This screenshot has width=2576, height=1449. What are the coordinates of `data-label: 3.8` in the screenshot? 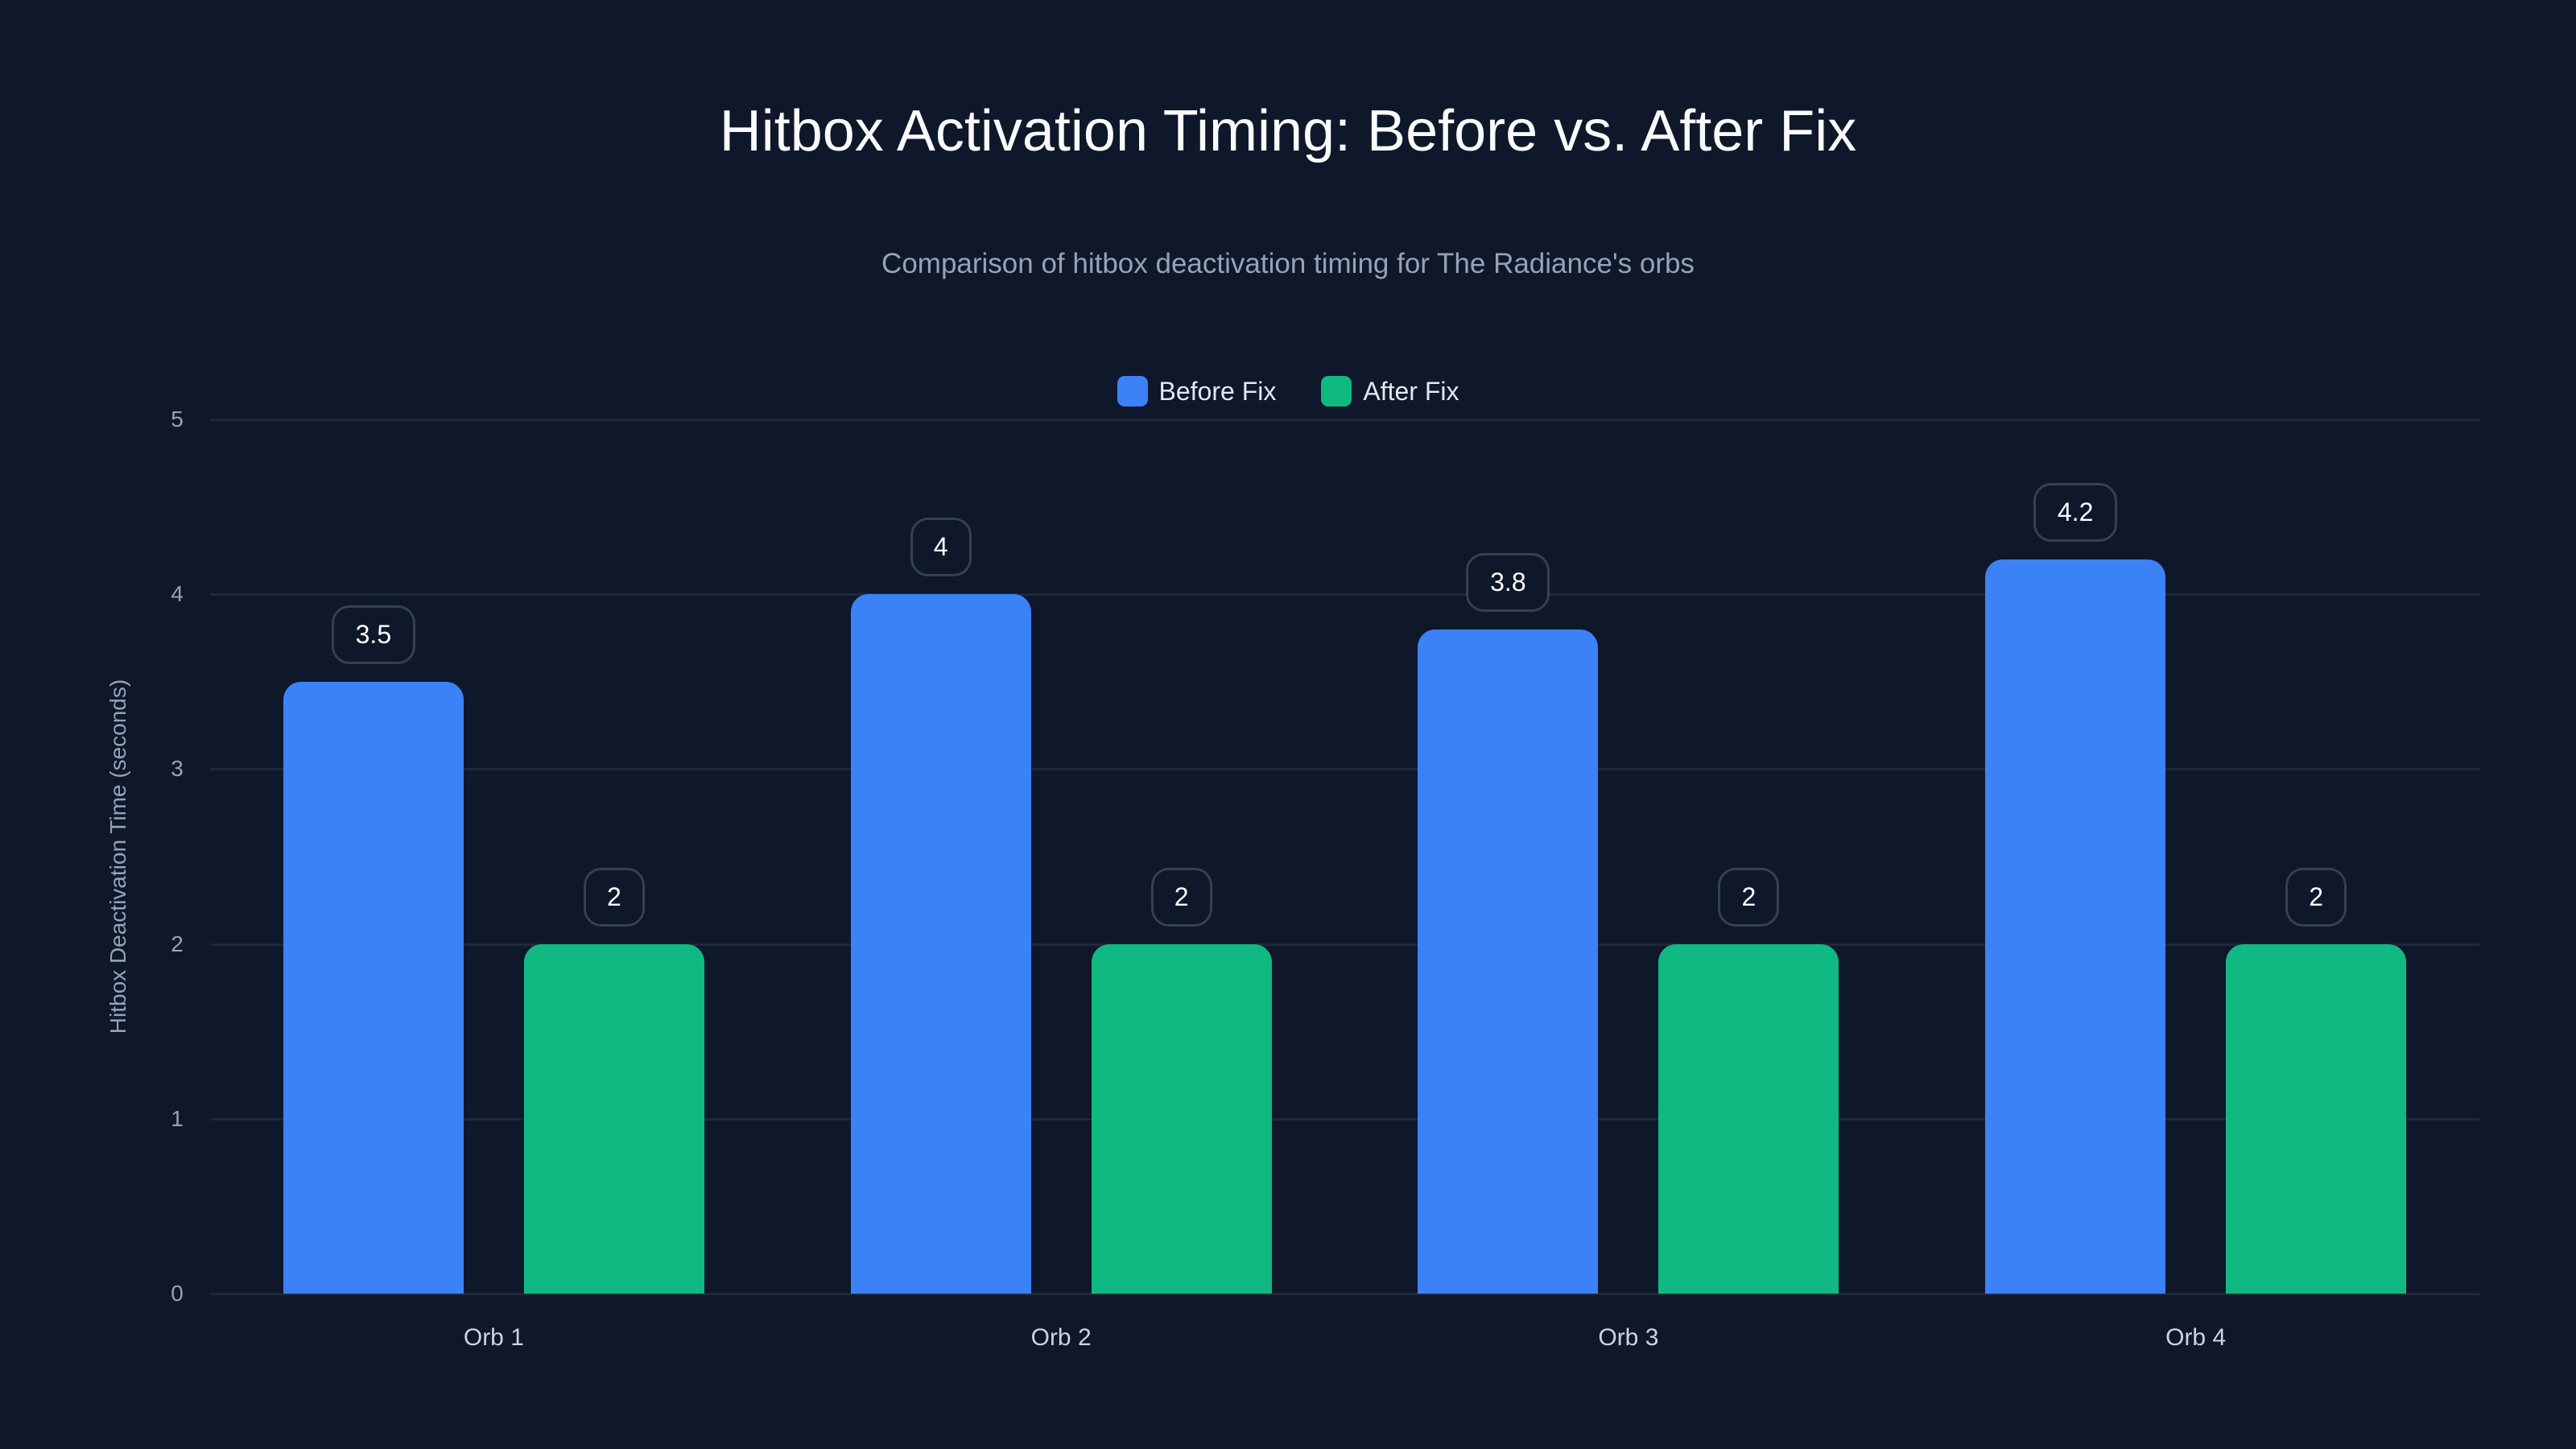 It's located at (1508, 582).